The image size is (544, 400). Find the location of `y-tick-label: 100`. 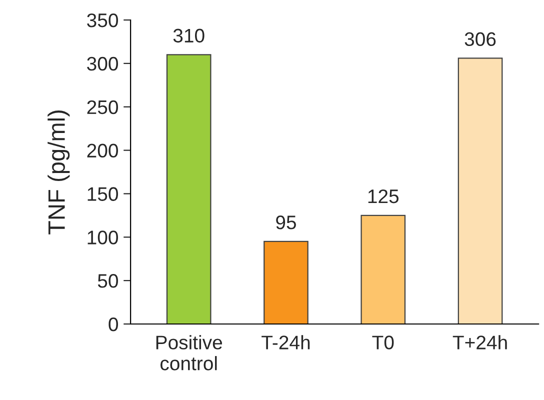

y-tick-label: 100 is located at coordinates (103, 237).